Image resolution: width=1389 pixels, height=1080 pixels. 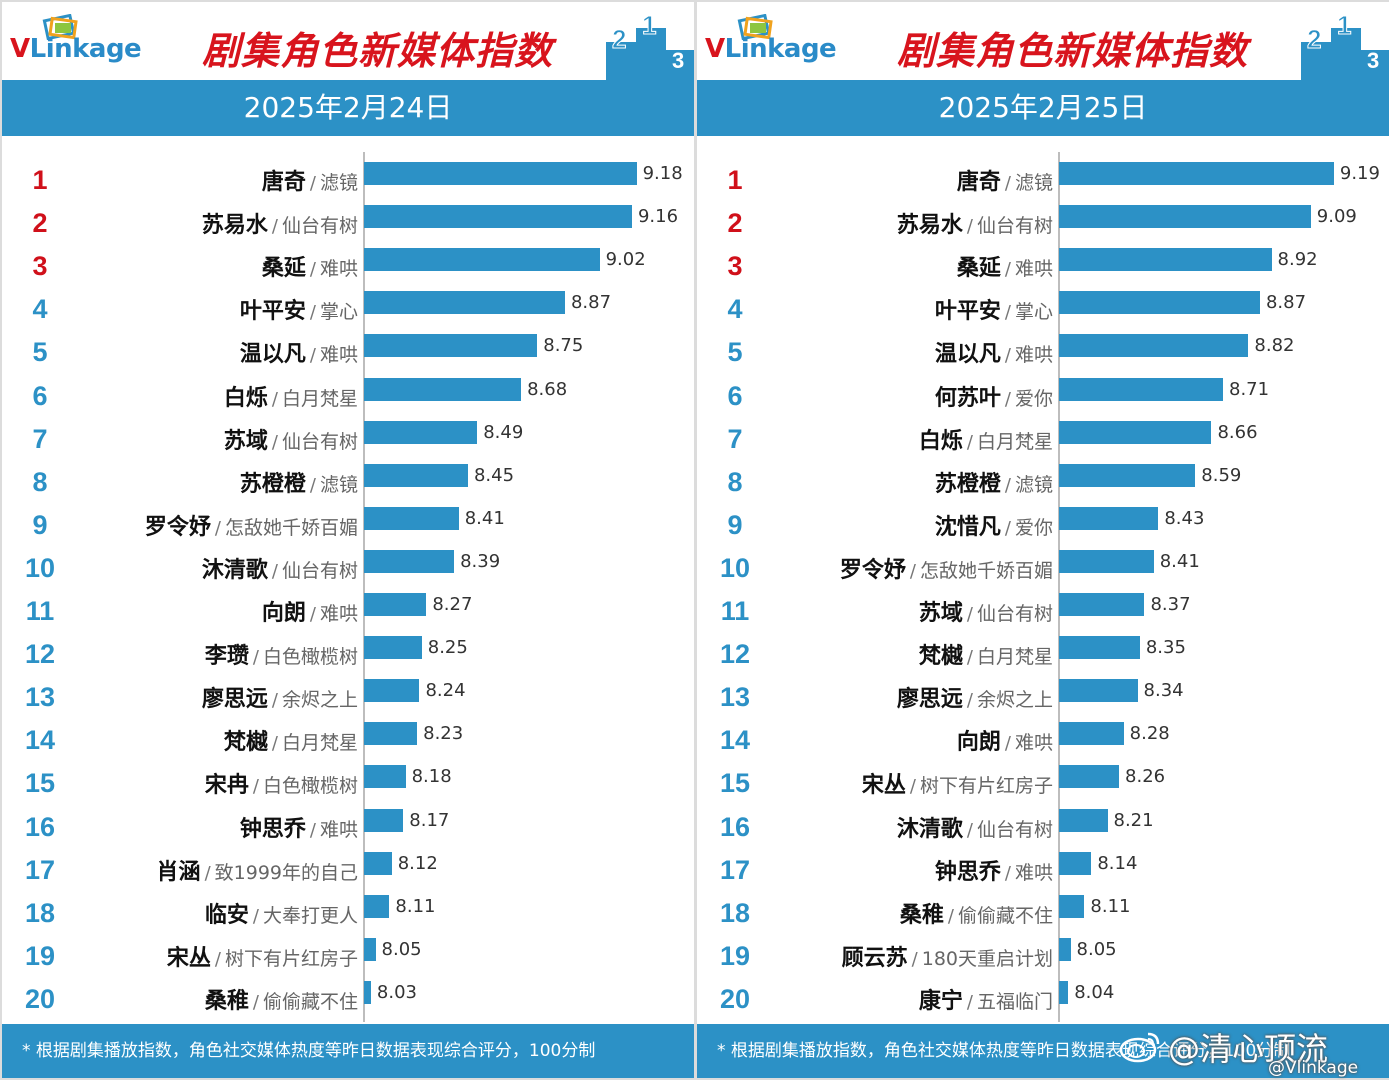 What do you see at coordinates (1249, 389) in the screenshot?
I see `score-value: 8.71` at bounding box center [1249, 389].